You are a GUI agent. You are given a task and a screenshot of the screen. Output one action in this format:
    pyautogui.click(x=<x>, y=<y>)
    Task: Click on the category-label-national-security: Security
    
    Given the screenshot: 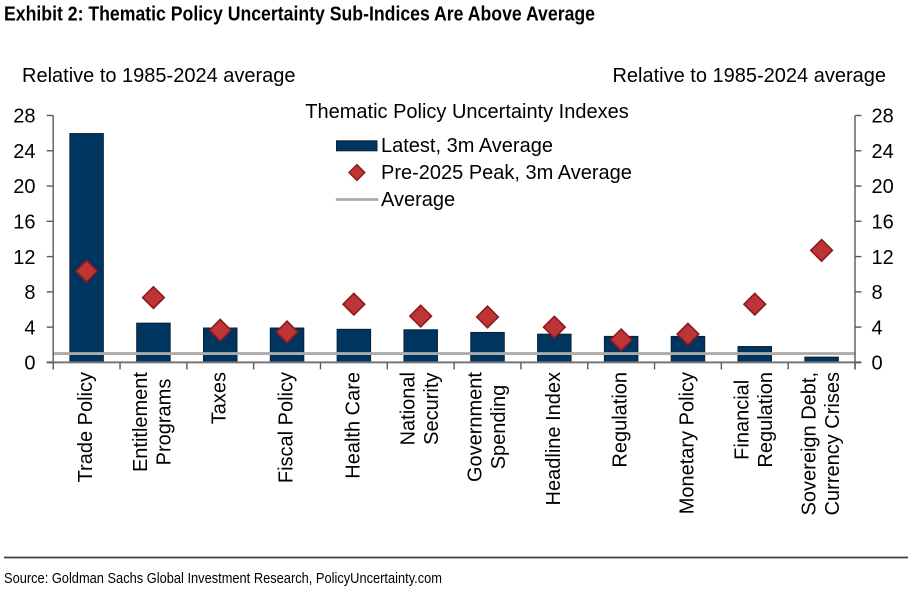 What is the action you would take?
    pyautogui.click(x=432, y=409)
    